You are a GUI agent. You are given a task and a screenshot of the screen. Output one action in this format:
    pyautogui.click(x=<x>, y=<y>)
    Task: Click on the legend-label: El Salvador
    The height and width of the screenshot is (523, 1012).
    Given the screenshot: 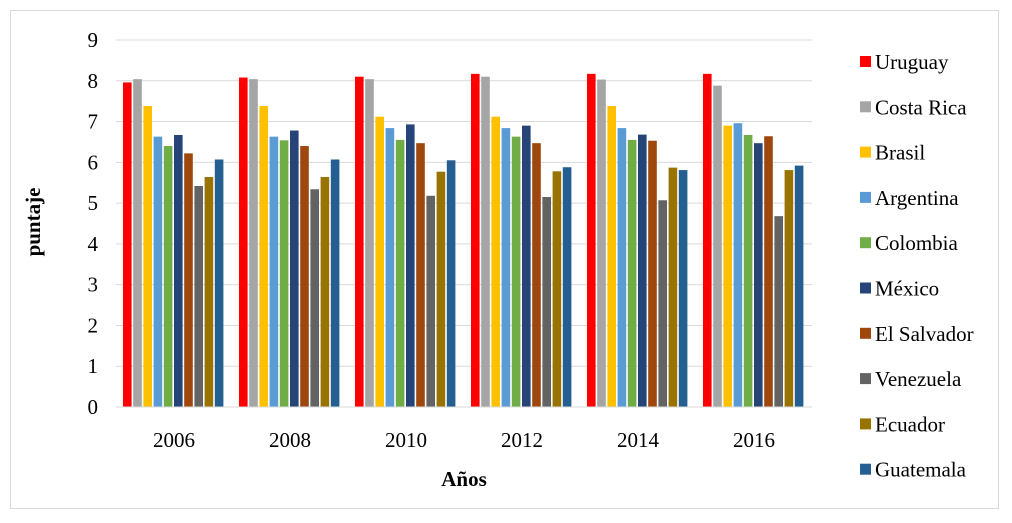 What is the action you would take?
    pyautogui.click(x=924, y=334)
    